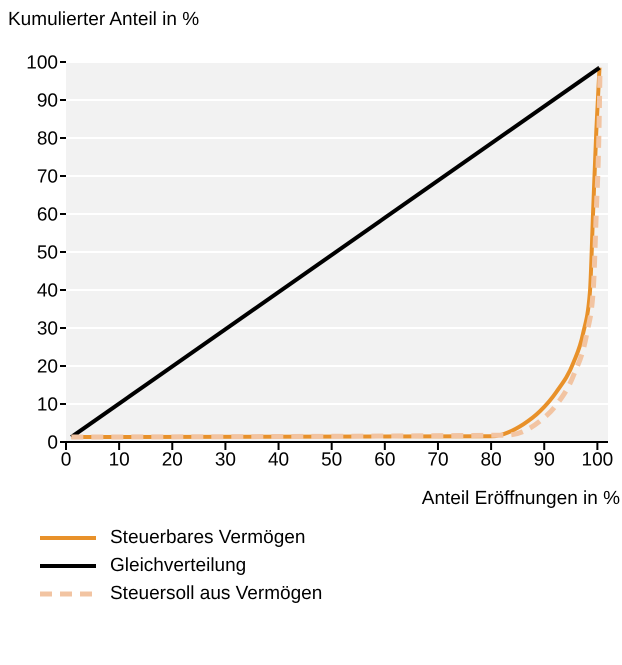 The image size is (622, 665). What do you see at coordinates (279, 459) in the screenshot?
I see `x-tick-label: 40` at bounding box center [279, 459].